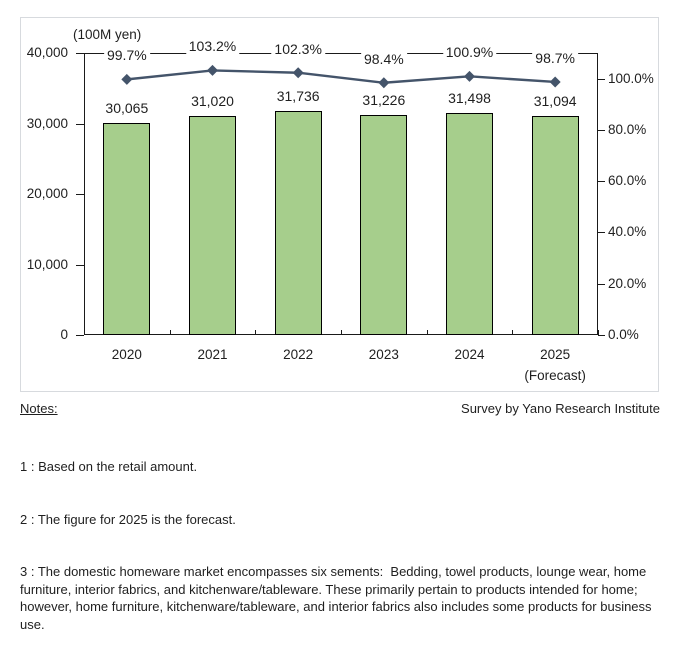 This screenshot has height=668, width=681. What do you see at coordinates (128, 519) in the screenshot?
I see `note-item-2: 2 : The figure for 2025 is the forecast.` at bounding box center [128, 519].